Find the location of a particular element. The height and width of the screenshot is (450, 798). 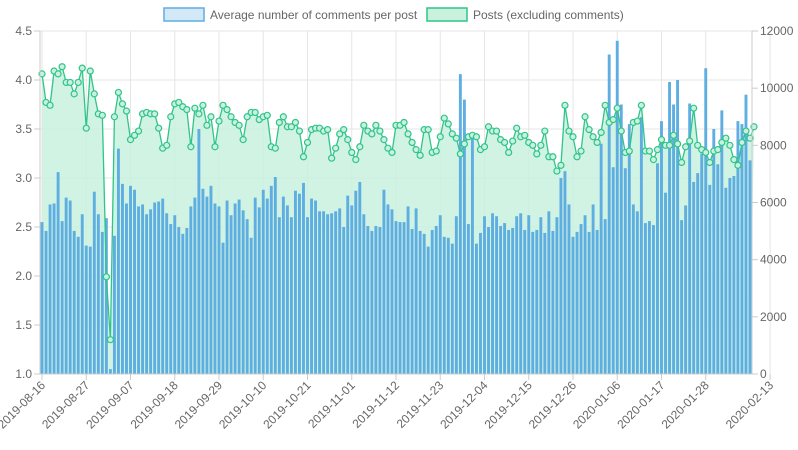

legend-label-posts: Posts (excluding comments) is located at coordinates (548, 15).